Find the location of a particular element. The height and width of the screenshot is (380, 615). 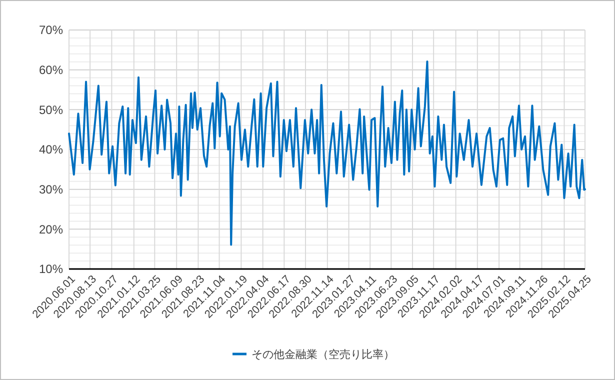

y-tick-label: 20% is located at coordinates (51, 229).